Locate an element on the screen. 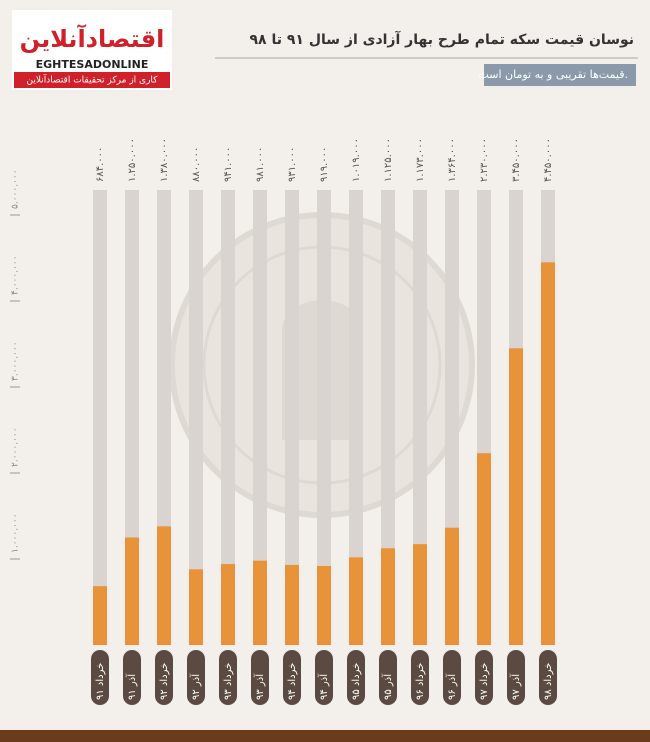 The image size is (650, 742). x-tick-label: آذر ۹۳ is located at coordinates (259, 686).